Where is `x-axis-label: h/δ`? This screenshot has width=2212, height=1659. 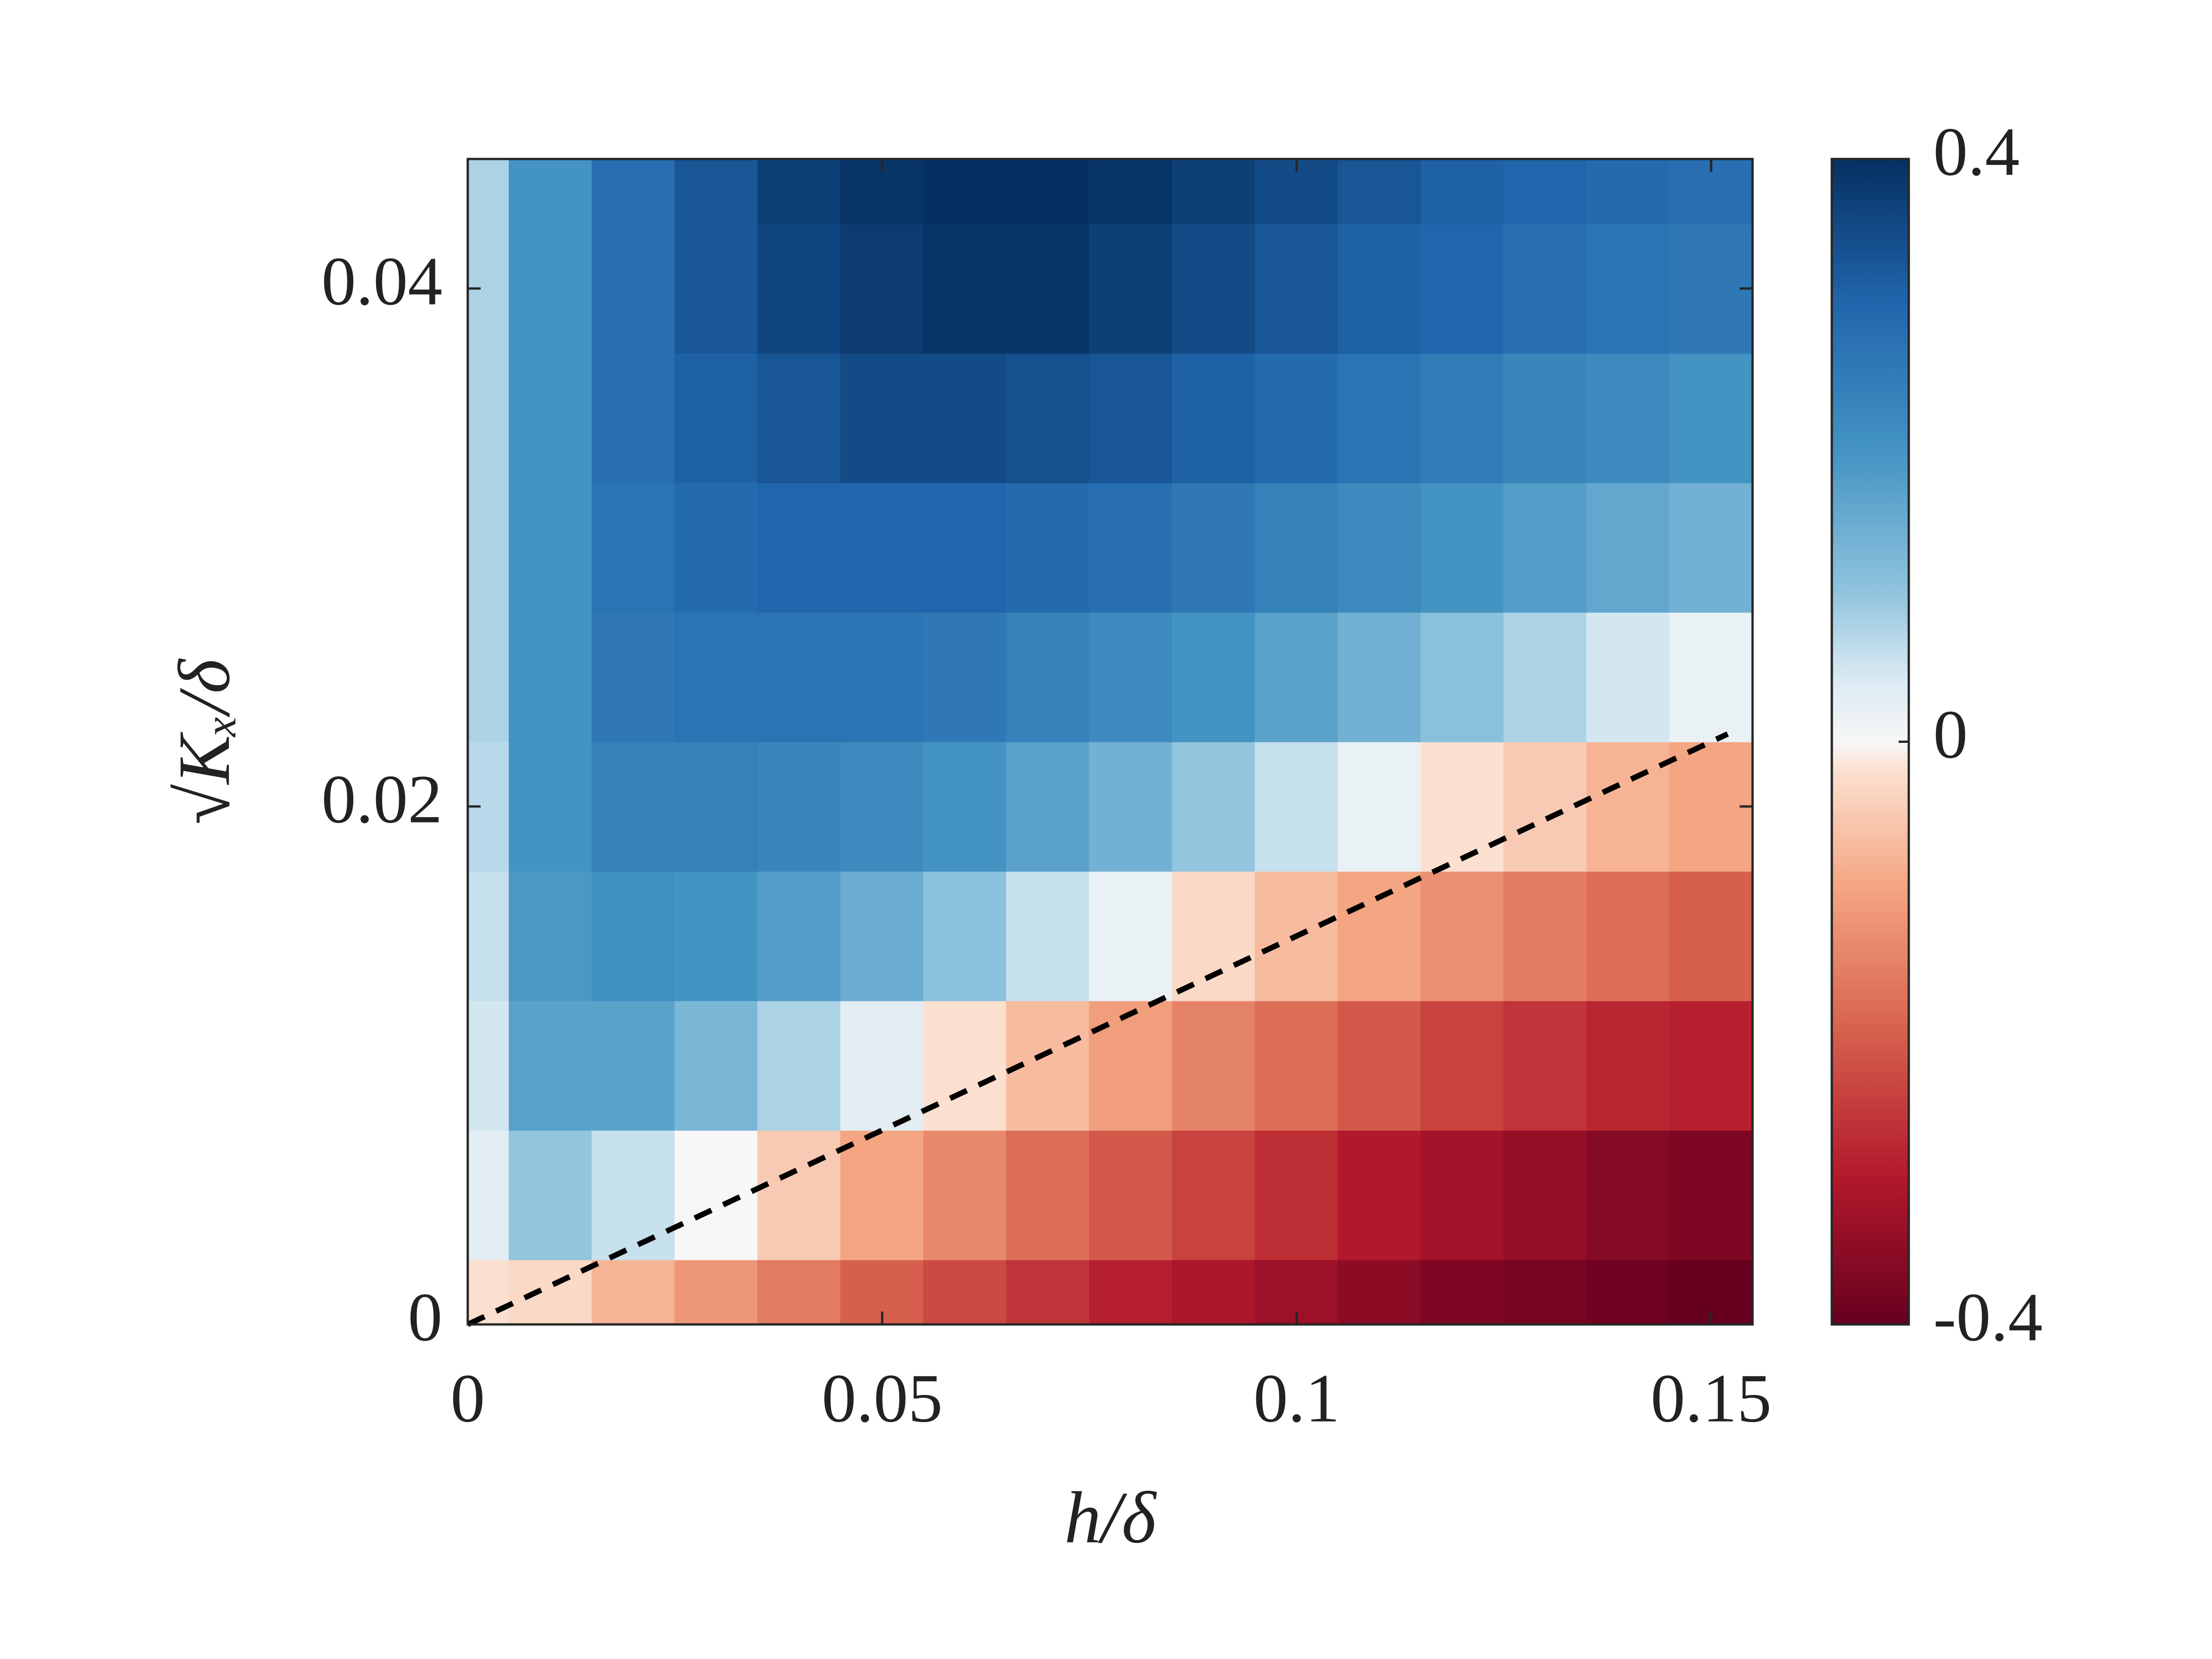 x-axis-label: h/δ is located at coordinates (1111, 1518).